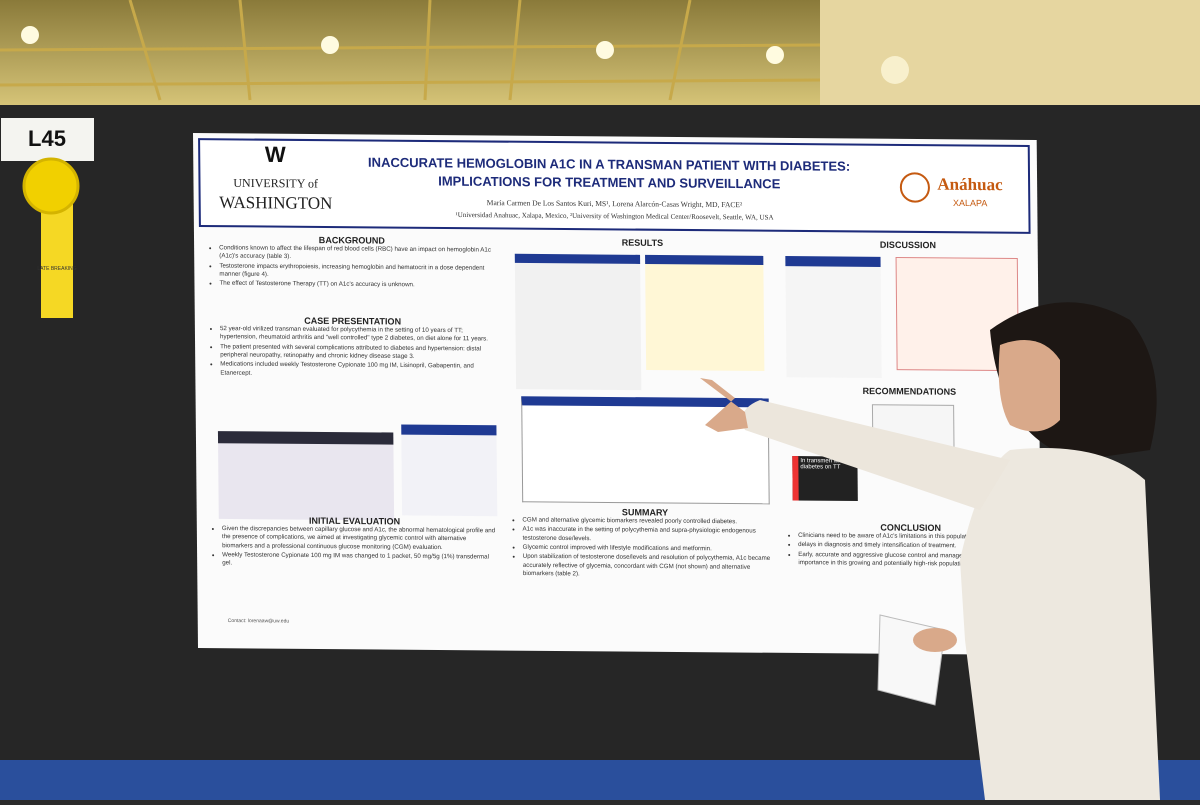 Image resolution: width=1200 pixels, height=805 pixels. I want to click on ribbon-text: LATE BREAKING, so click(56, 269).